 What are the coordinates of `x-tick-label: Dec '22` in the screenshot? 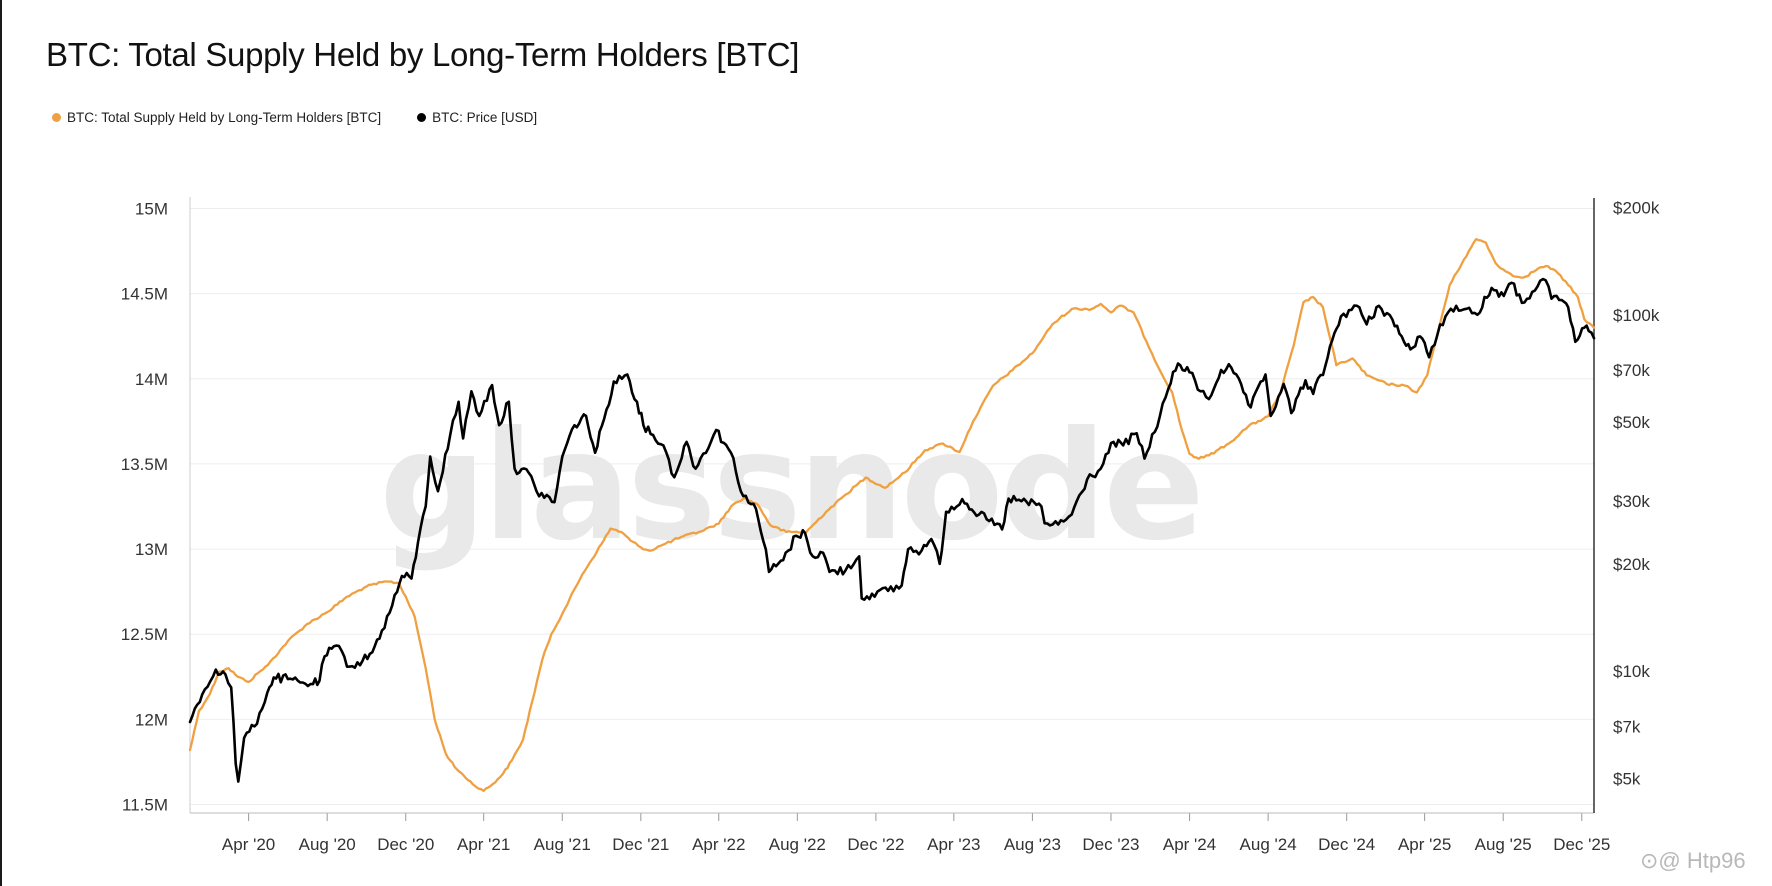 It's located at (875, 844).